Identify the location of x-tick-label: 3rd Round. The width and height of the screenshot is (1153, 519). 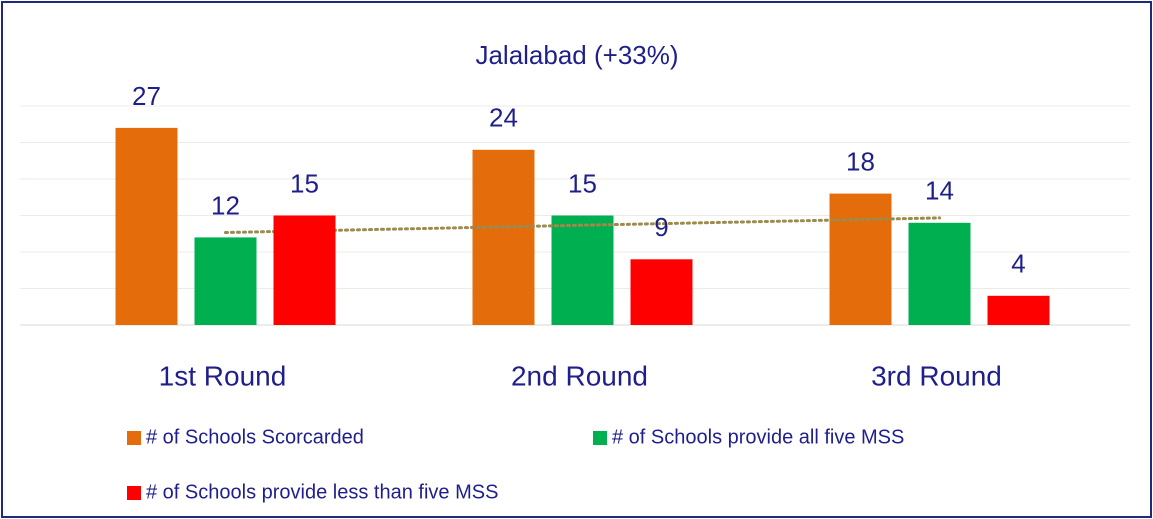
(936, 375).